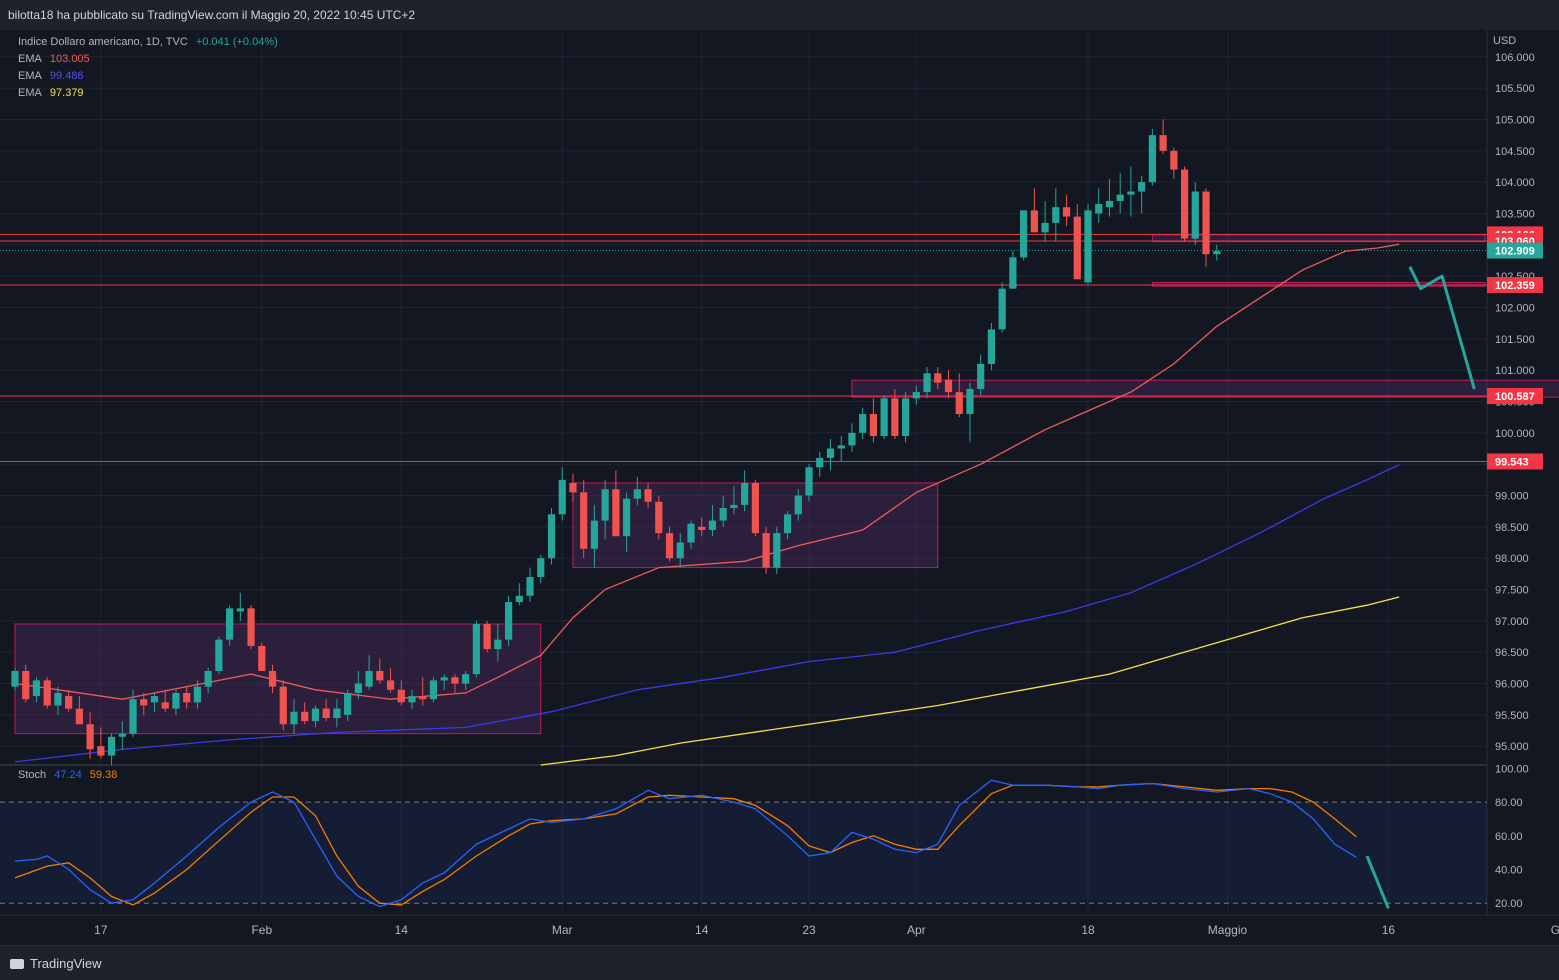 The height and width of the screenshot is (980, 1559). What do you see at coordinates (66, 963) in the screenshot?
I see `brand-name: TradingView` at bounding box center [66, 963].